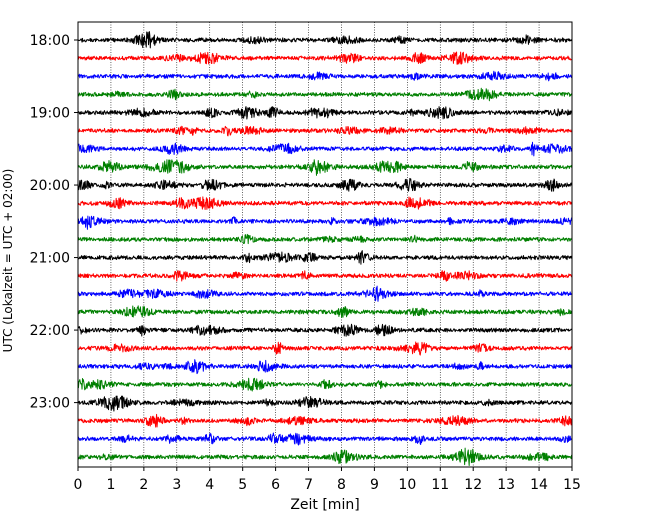 This screenshot has width=650, height=525. I want to click on x-tick-label-12: 12, so click(473, 485).